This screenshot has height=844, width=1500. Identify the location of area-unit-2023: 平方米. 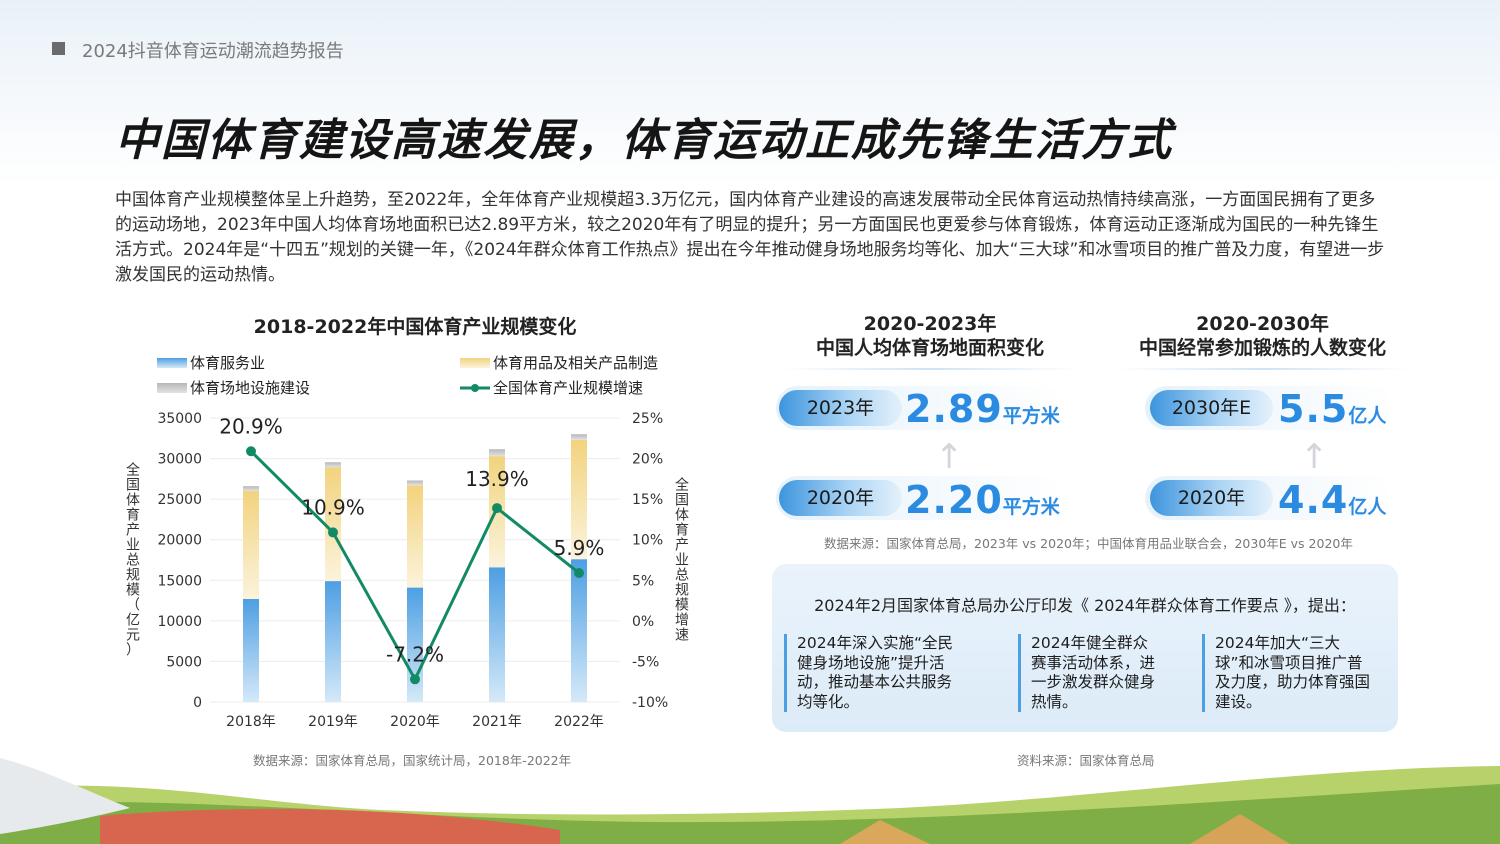
(1031, 416).